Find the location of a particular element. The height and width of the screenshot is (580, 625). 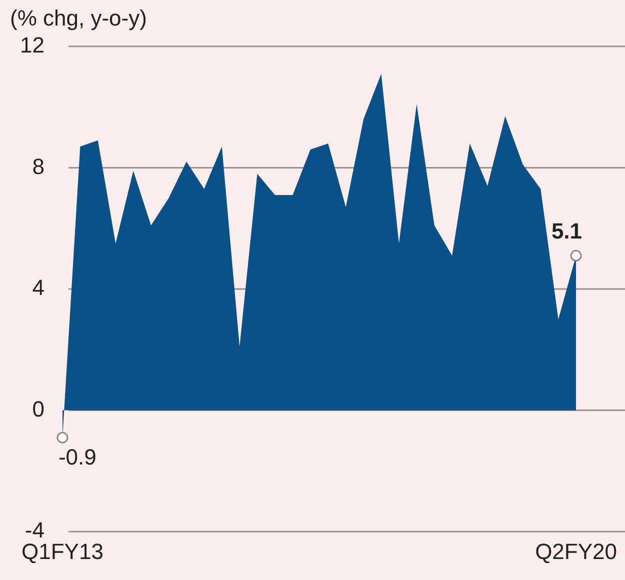

y-tick-label: 12 is located at coordinates (32, 45).